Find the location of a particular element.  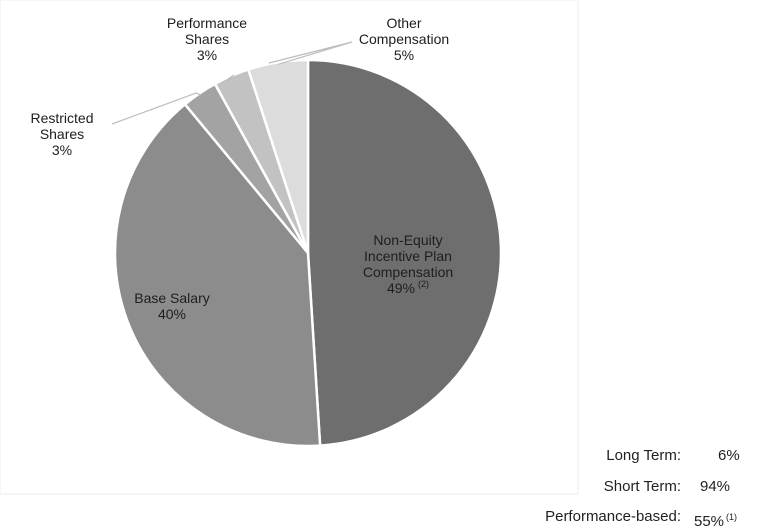

slice-label-performance-shares: Performance Shares 3% is located at coordinates (207, 39).